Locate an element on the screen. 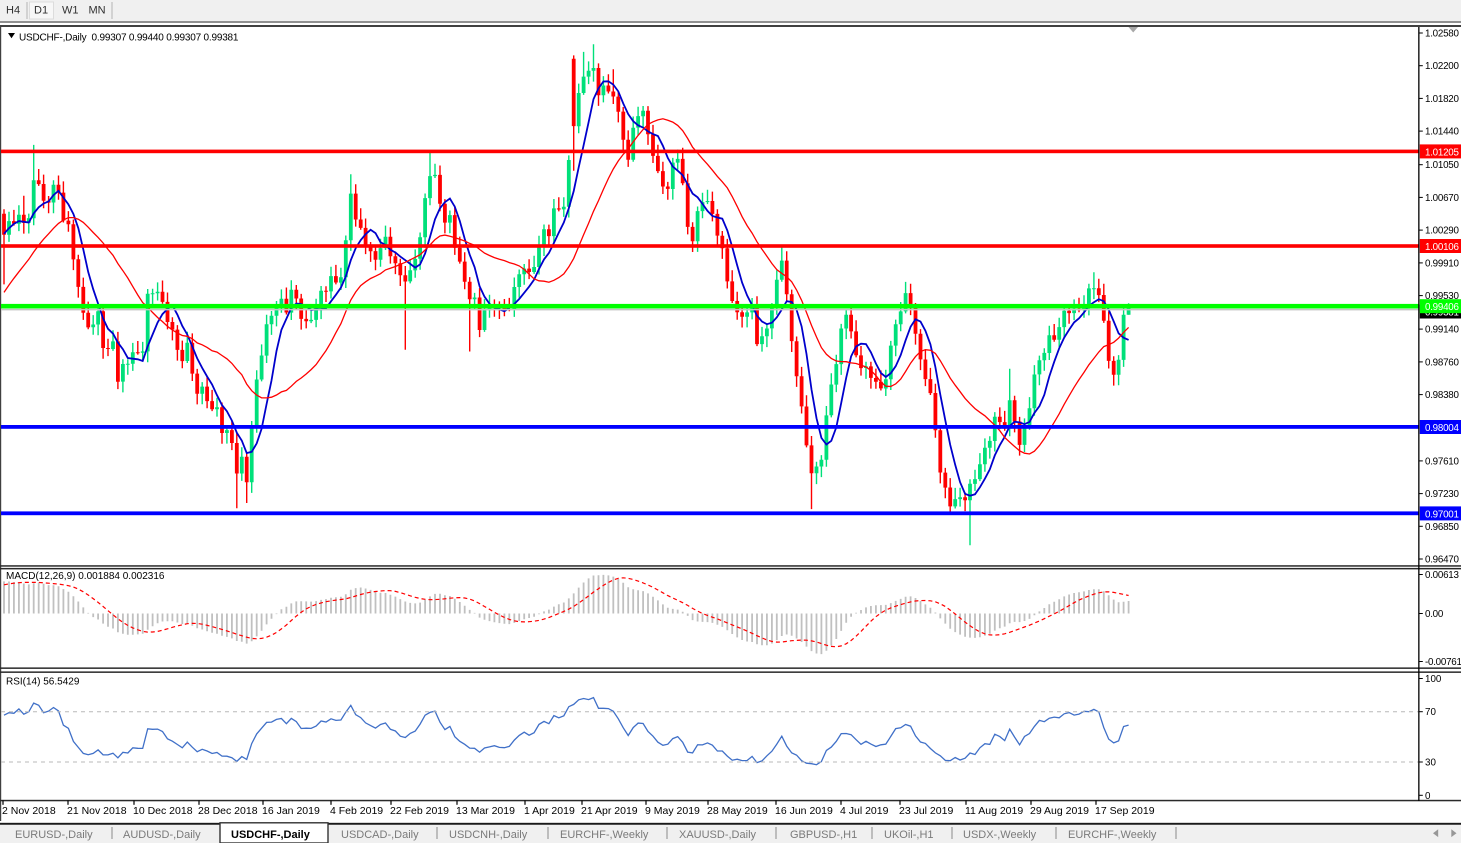  svg-text: 13 Mar 2019 is located at coordinates (485, 811).